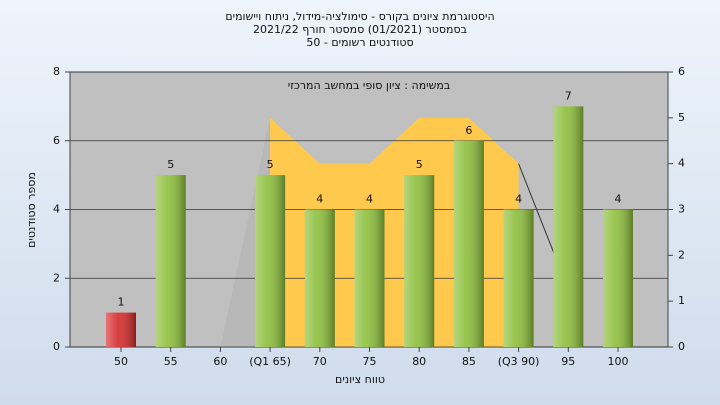 This screenshot has width=720, height=405. Describe the element at coordinates (369, 85) in the screenshot. I see `annotation: במשימה : ציון סופי במחשב המרכזי` at that location.